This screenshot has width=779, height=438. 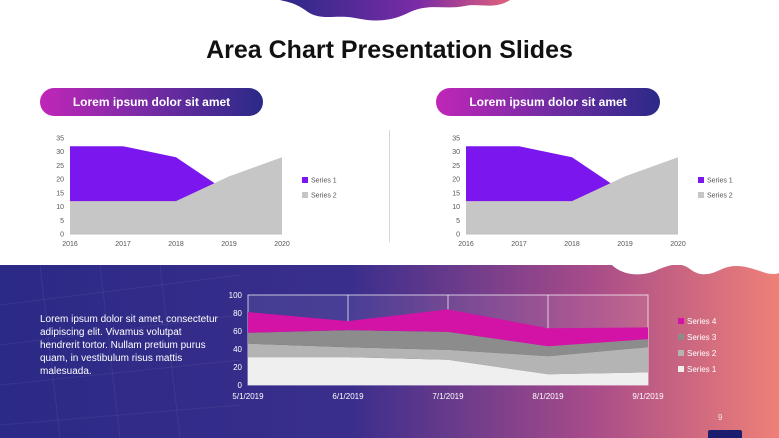 I want to click on stacked-y-tick: 0, so click(x=240, y=385).